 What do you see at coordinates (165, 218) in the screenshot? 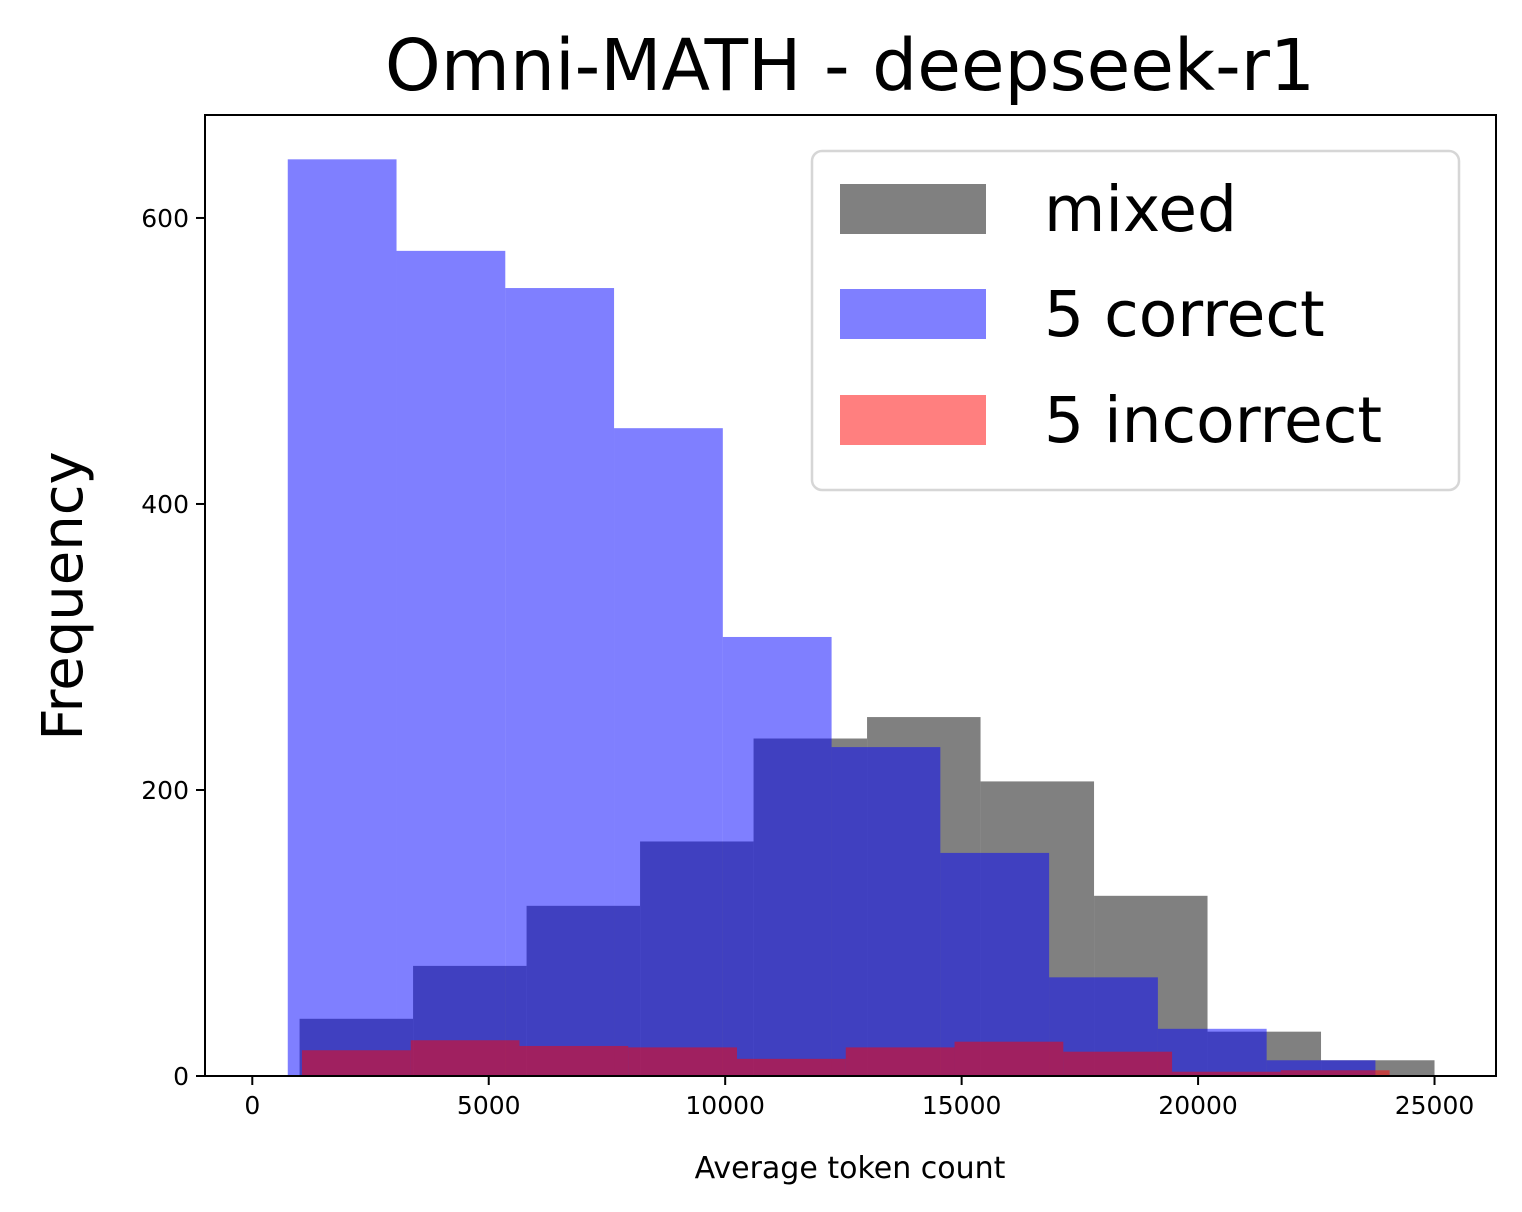
I see `y-tick-label-3: 600` at bounding box center [165, 218].